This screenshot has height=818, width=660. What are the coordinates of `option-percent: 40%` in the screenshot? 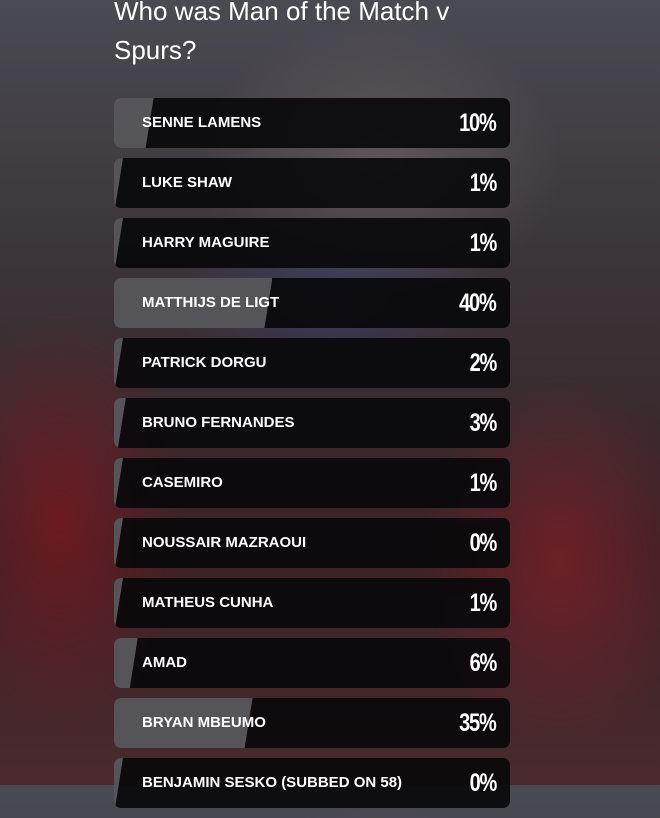 It's located at (478, 303).